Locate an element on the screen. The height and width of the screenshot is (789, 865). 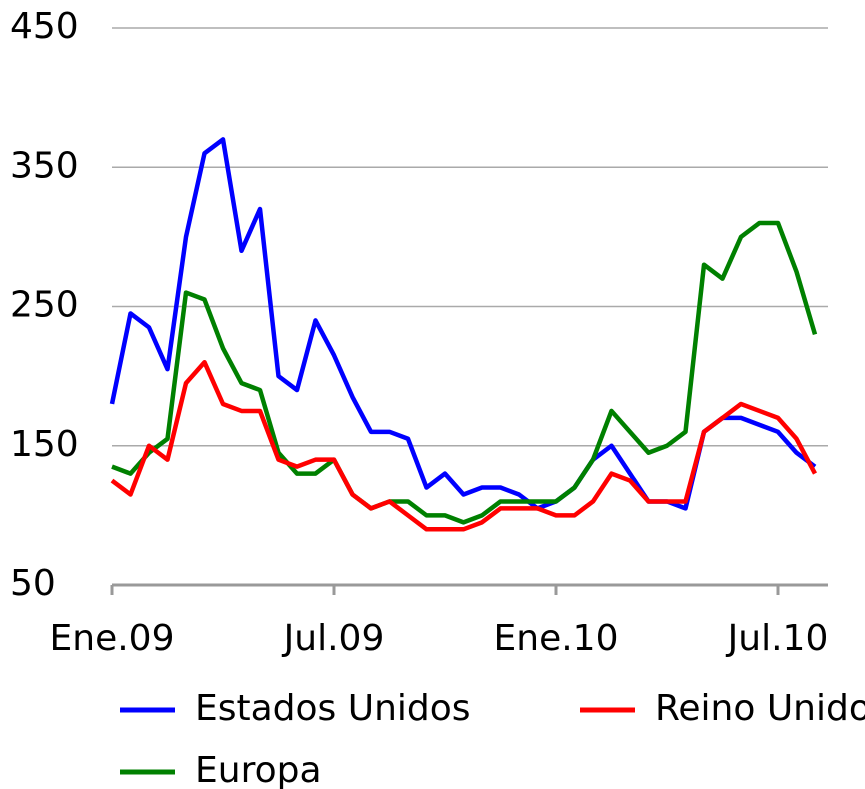
y-tick-label: 150 is located at coordinates (44, 444).